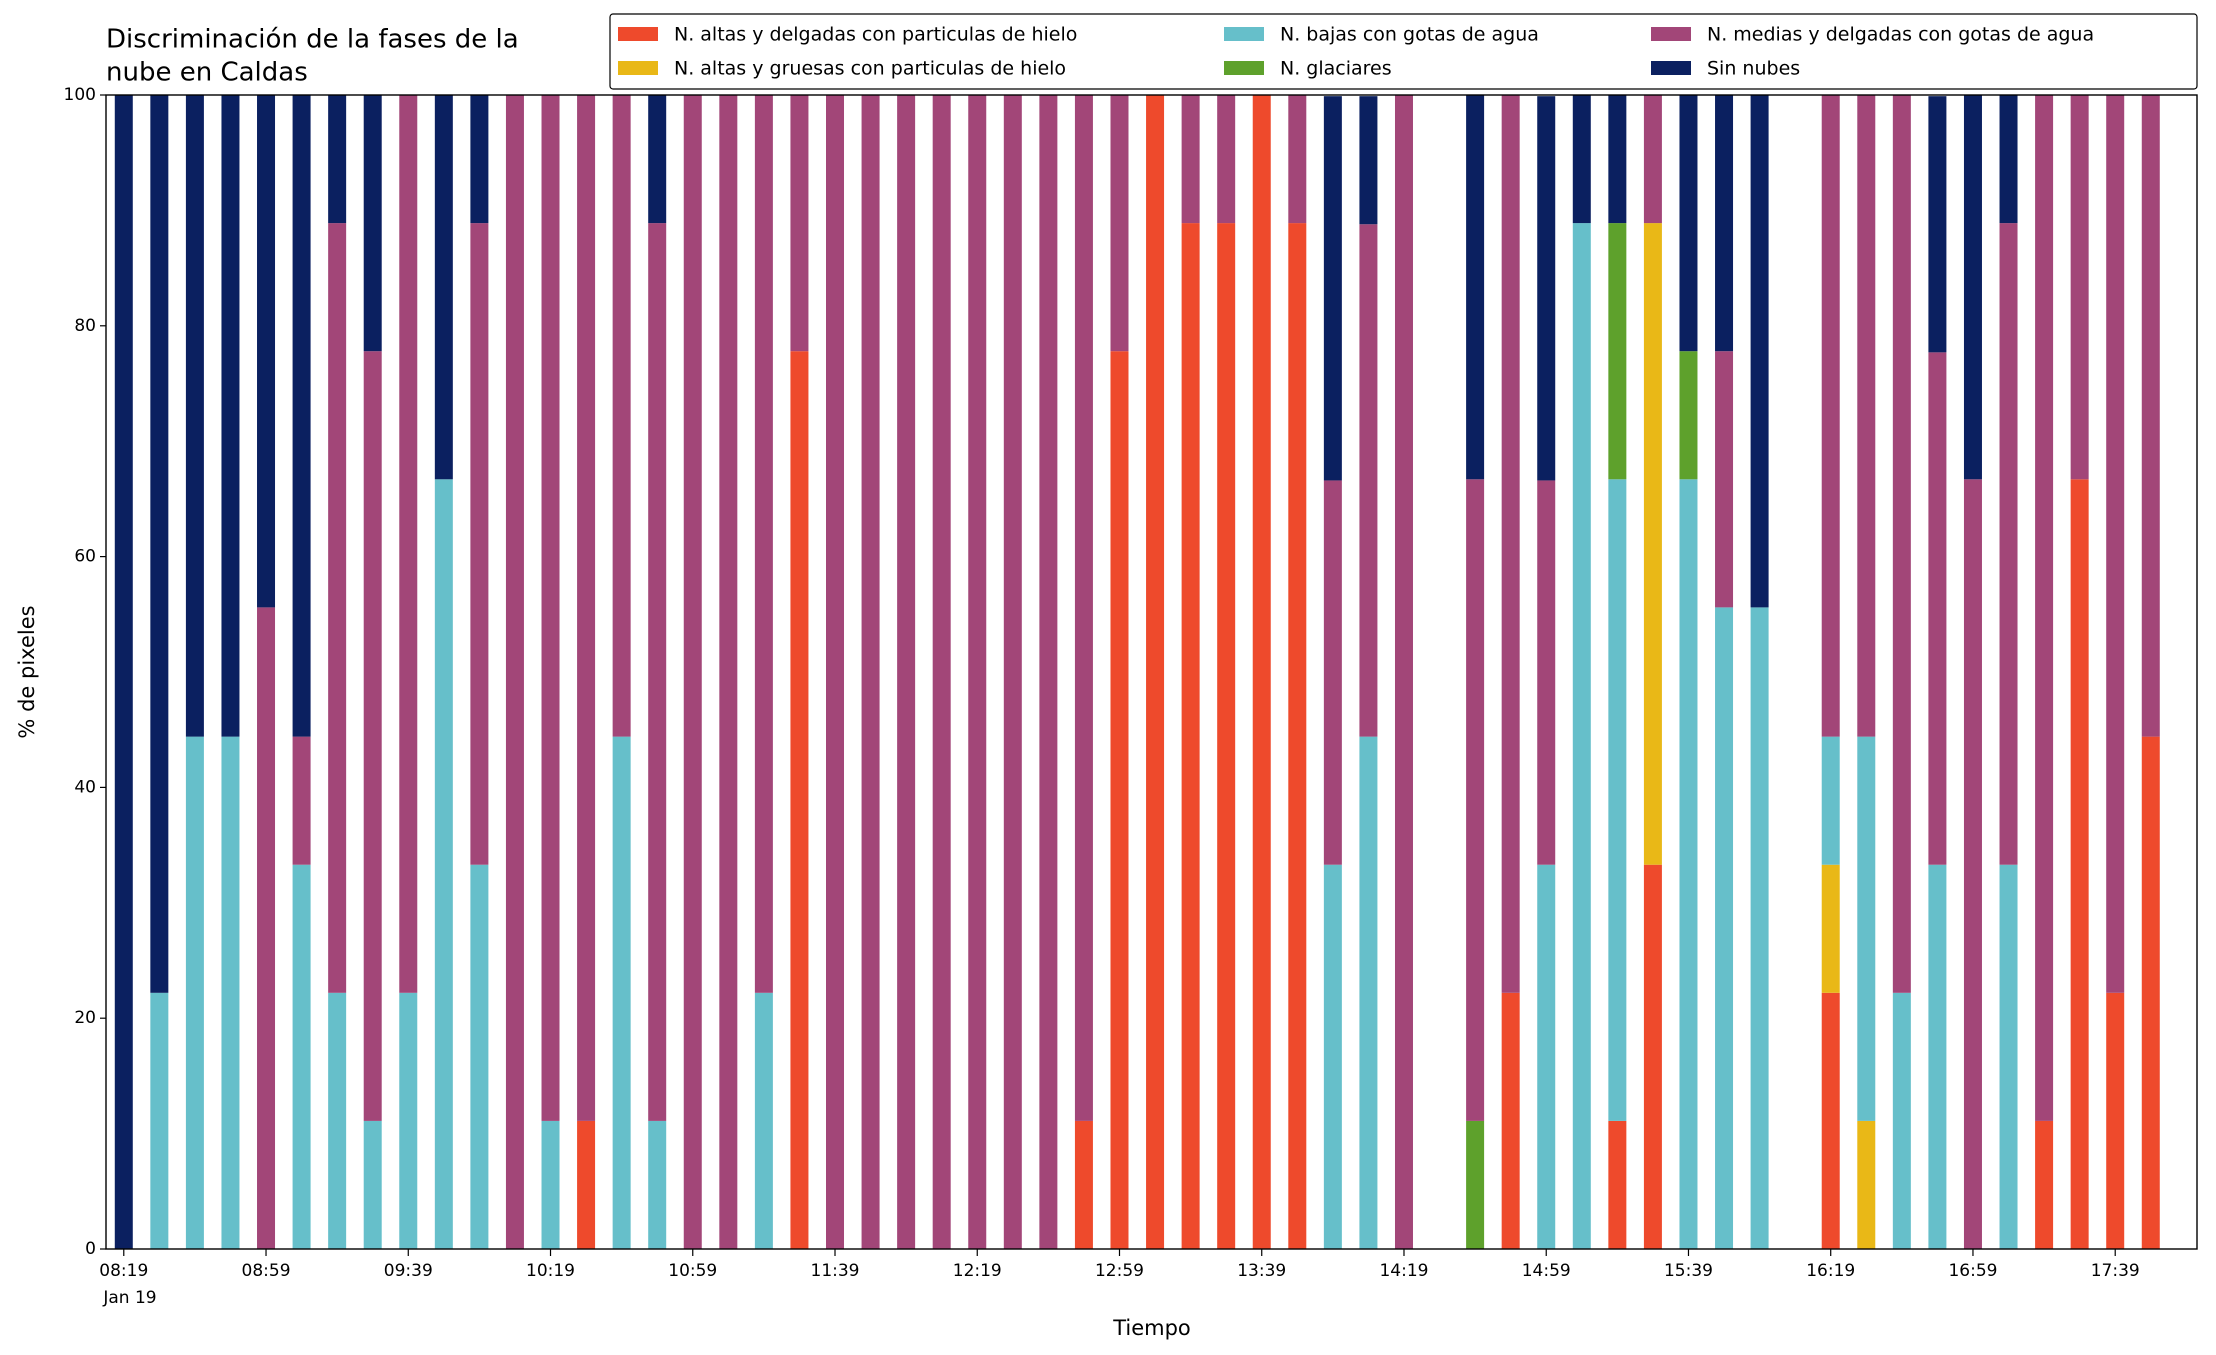 Image resolution: width=2216 pixels, height=1355 pixels. I want to click on y-tick-label: 100, so click(80, 95).